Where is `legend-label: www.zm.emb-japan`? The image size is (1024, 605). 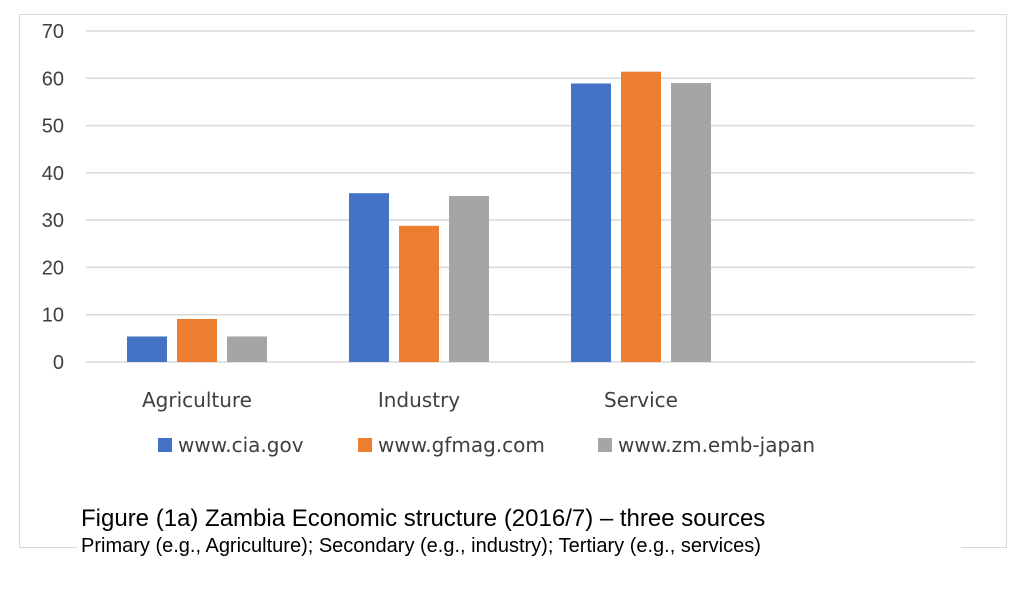 legend-label: www.zm.emb-japan is located at coordinates (717, 445).